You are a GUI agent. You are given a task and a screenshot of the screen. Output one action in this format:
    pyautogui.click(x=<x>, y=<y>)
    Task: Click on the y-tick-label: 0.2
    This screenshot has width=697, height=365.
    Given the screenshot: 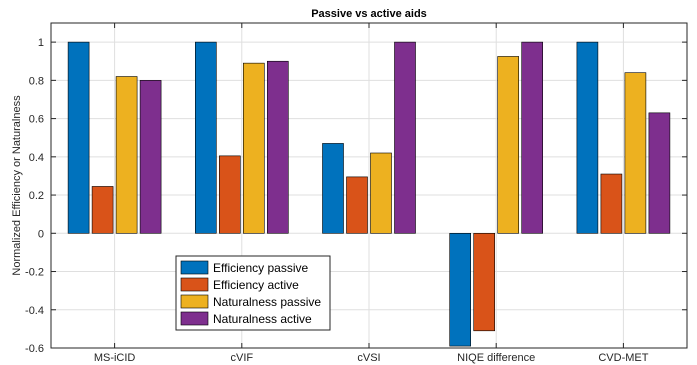 What is the action you would take?
    pyautogui.click(x=36, y=196)
    